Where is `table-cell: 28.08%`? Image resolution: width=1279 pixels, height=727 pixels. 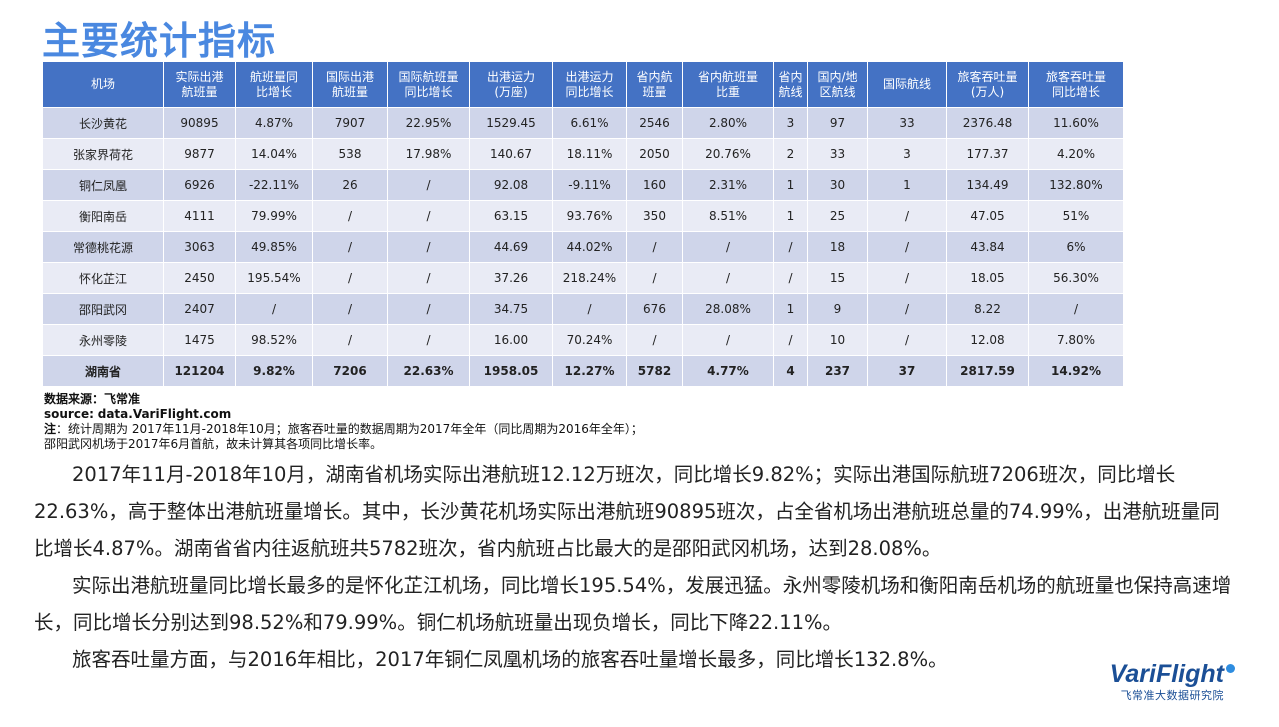 table-cell: 28.08% is located at coordinates (728, 309).